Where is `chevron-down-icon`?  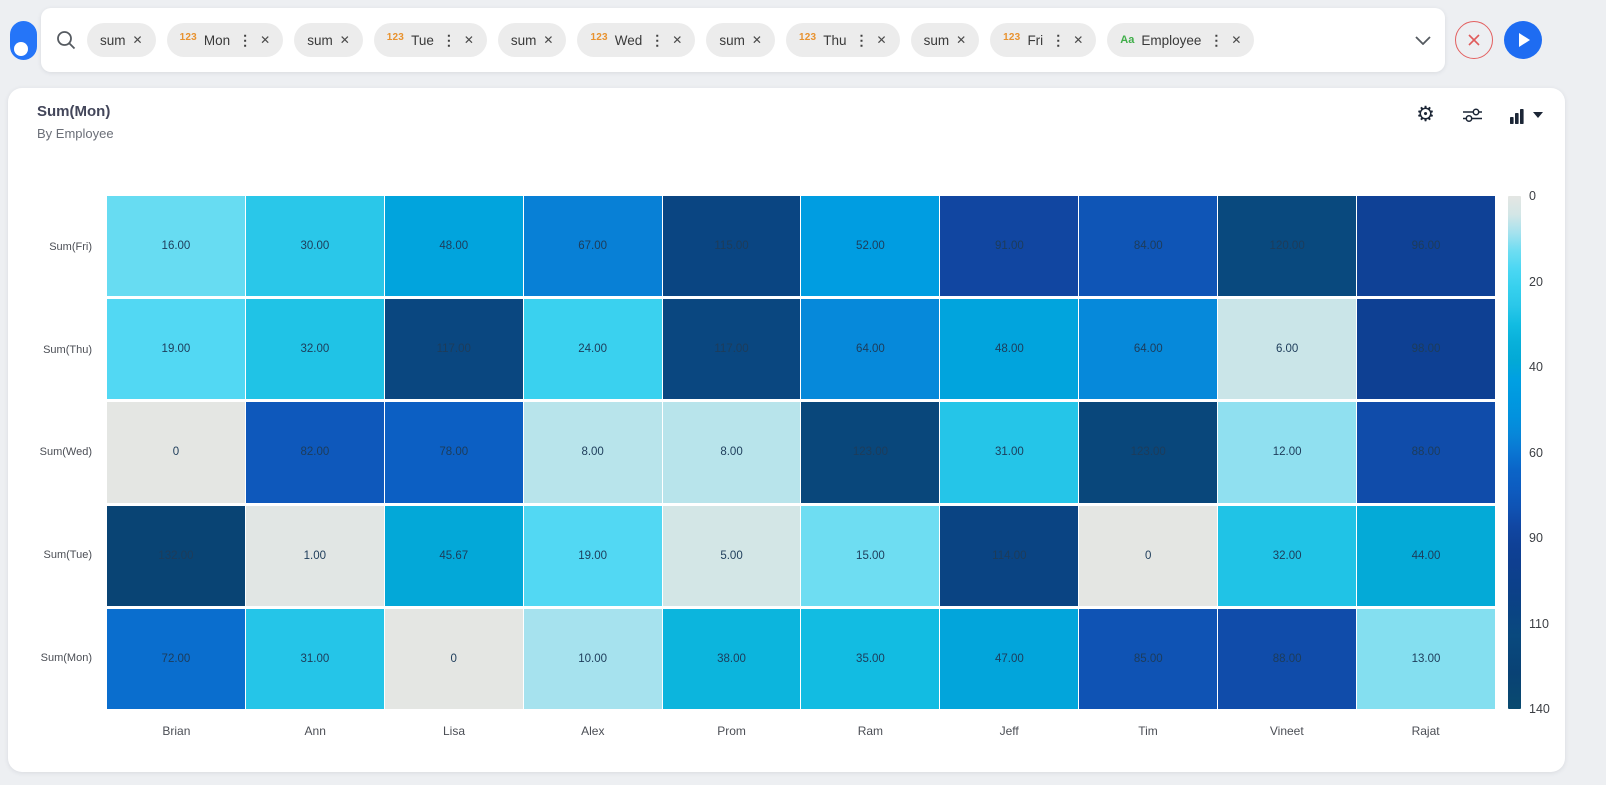
chevron-down-icon is located at coordinates (1423, 40).